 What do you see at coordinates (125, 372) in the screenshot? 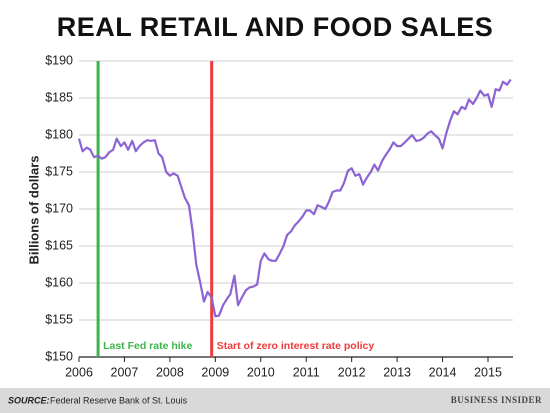
I see `x-tick-label: 2007` at bounding box center [125, 372].